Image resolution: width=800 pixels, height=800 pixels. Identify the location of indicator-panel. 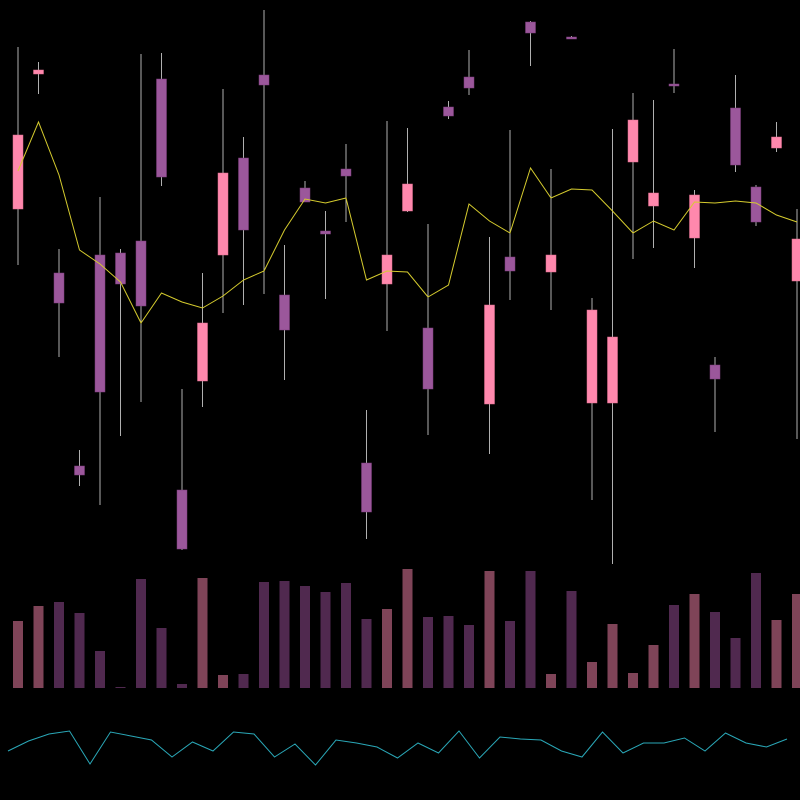
(397, 748).